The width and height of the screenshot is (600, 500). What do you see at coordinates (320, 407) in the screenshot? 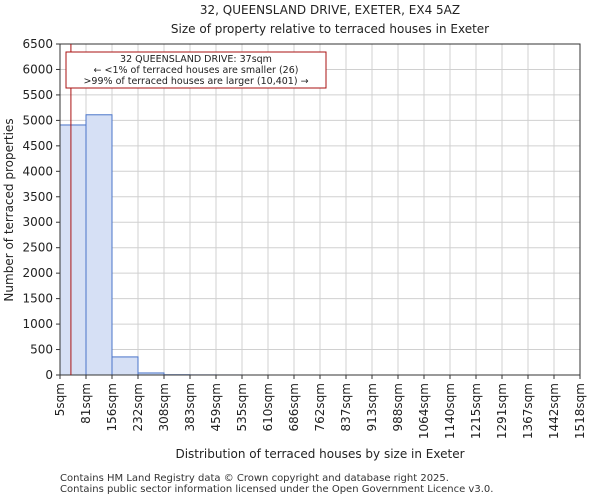
I see `x-tick-label: 762sqm` at bounding box center [320, 407].